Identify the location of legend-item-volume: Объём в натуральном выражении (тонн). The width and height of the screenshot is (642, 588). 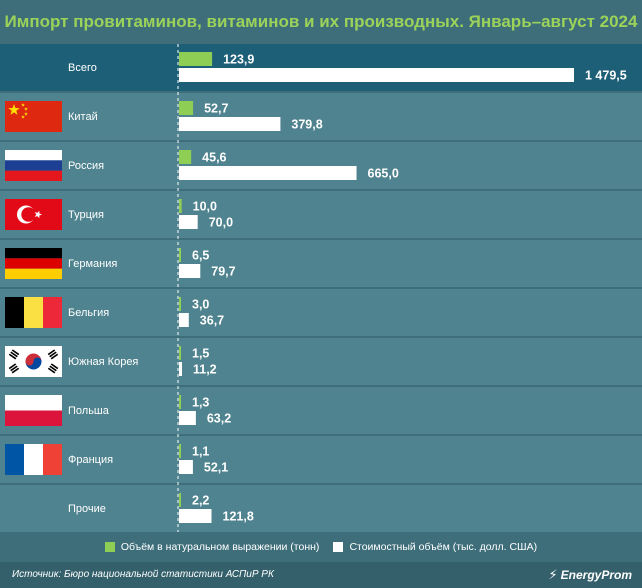
(212, 547).